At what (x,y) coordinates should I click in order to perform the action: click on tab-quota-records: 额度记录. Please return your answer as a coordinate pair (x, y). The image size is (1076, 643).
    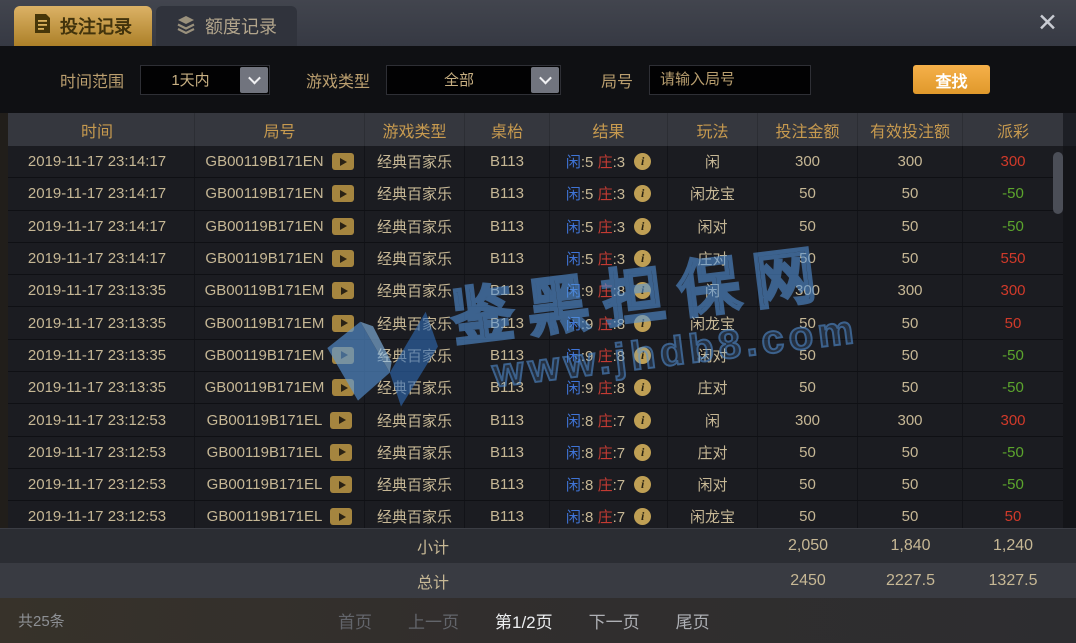
    Looking at the image, I should click on (226, 26).